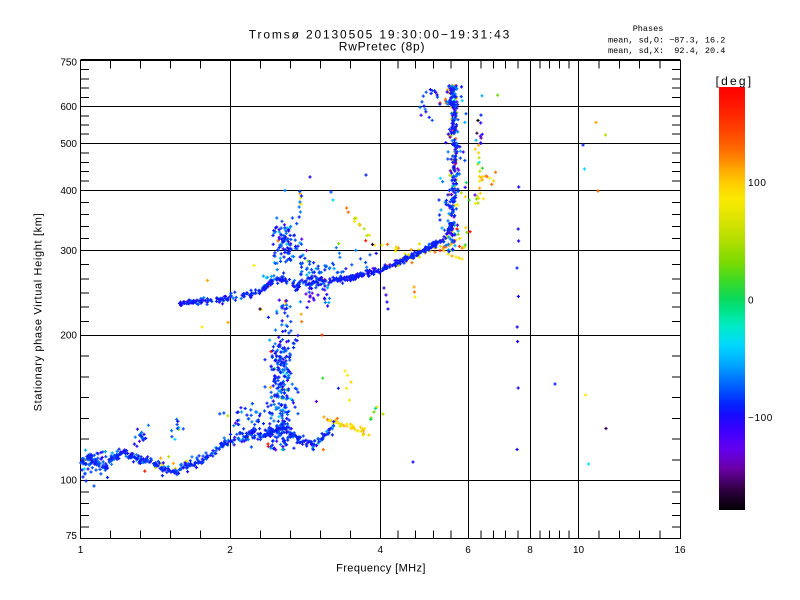 This screenshot has height=600, width=800. Describe the element at coordinates (68, 251) in the screenshot. I see `svg-text: 300` at that location.